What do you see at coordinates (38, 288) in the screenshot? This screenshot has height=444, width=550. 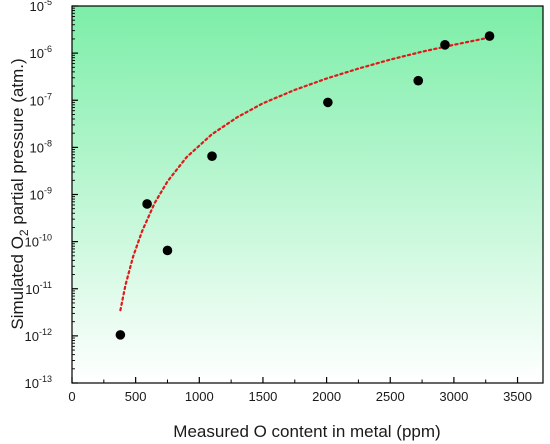 I see `y-tick-label: 10⁻¹¹` at bounding box center [38, 288].